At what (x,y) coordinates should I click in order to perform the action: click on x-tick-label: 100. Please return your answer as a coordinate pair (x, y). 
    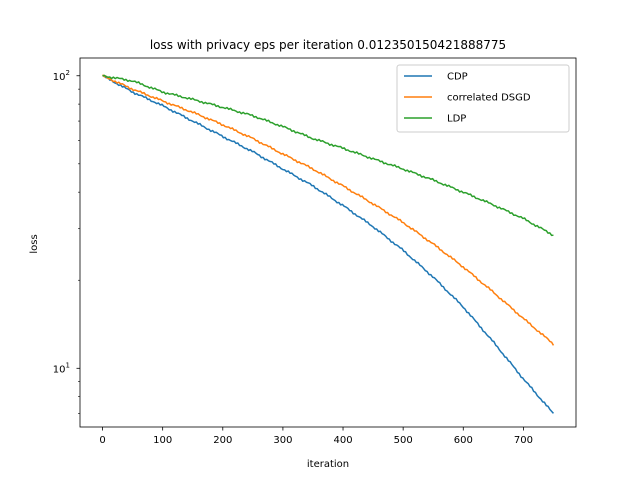
    Looking at the image, I should click on (162, 440).